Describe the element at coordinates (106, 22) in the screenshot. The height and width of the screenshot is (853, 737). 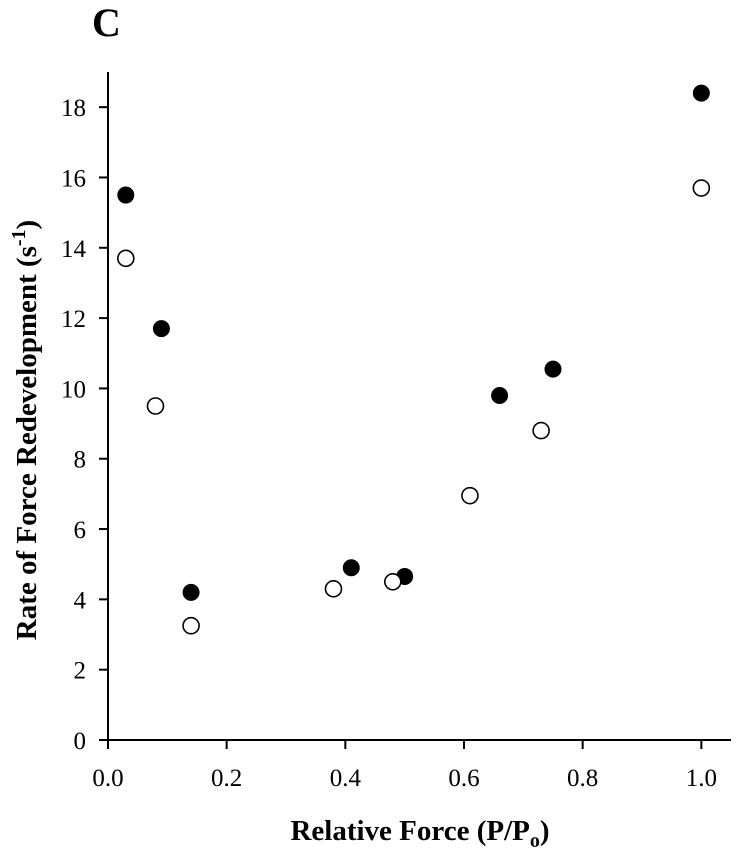
I see `panel-label: C` at that location.